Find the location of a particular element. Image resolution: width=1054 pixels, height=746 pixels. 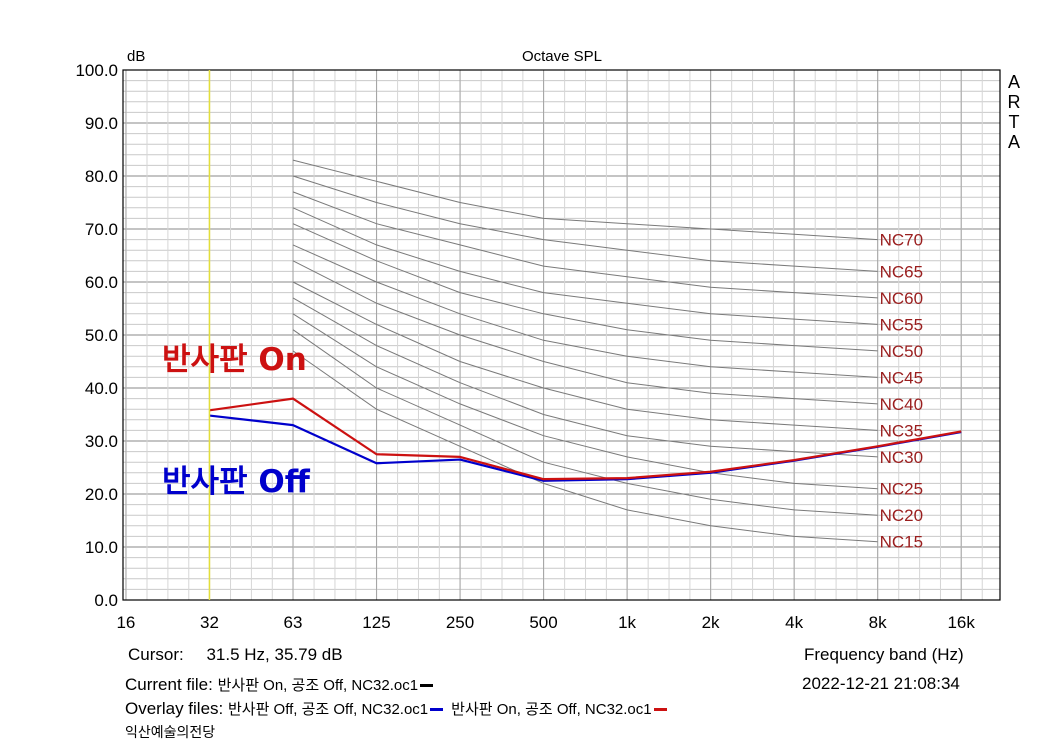

y-axis-unit-label: dB is located at coordinates (136, 56).